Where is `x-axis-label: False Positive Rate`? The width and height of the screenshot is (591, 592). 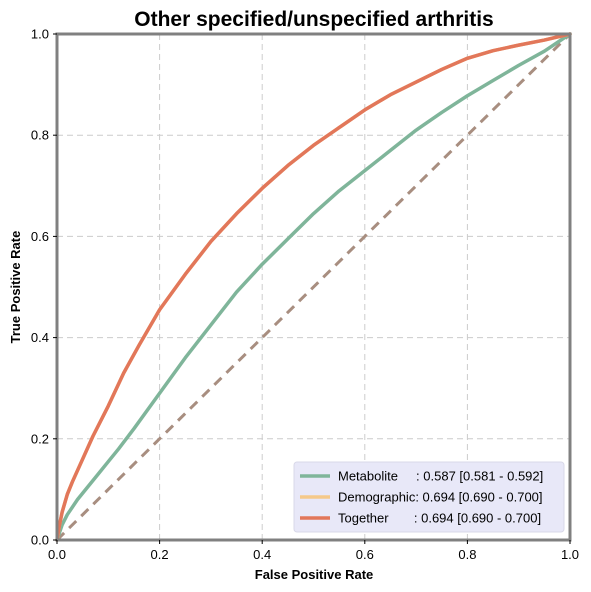
x-axis-label: False Positive Rate is located at coordinates (314, 574).